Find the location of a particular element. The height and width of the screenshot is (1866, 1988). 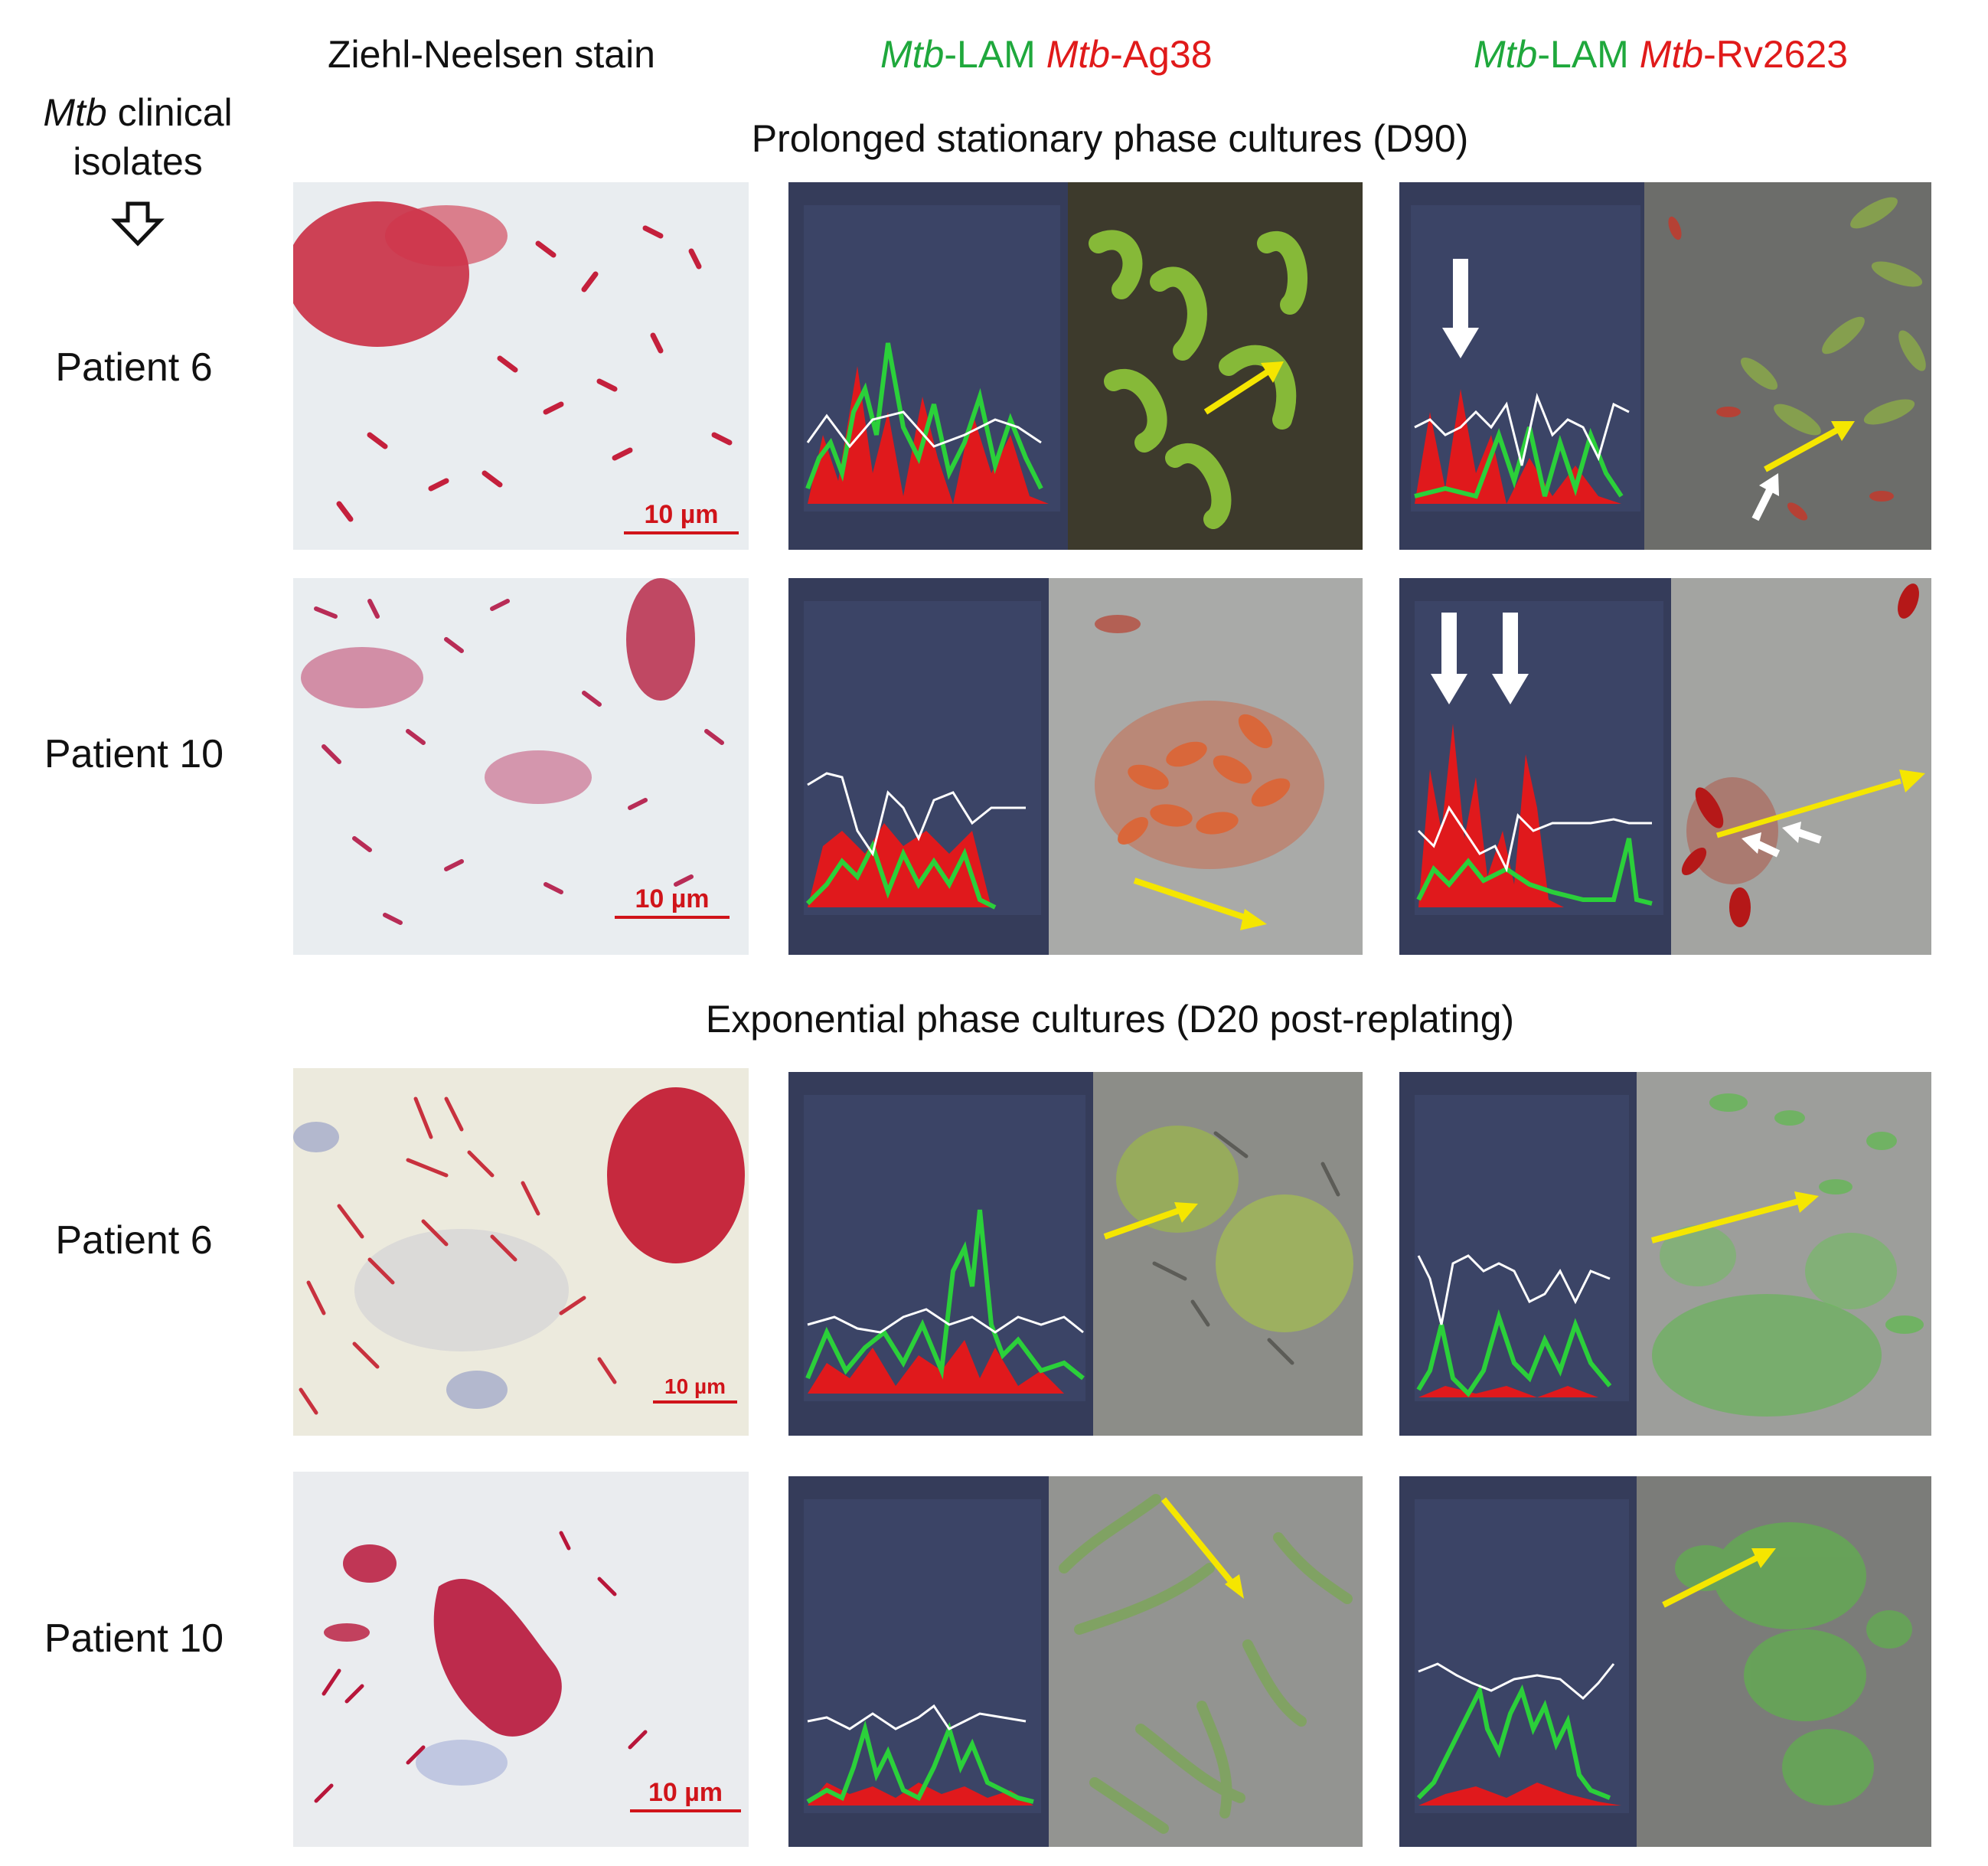

header-lam-ag38: Mtb-LAM Mtb-Ag38 is located at coordinates (1046, 55).